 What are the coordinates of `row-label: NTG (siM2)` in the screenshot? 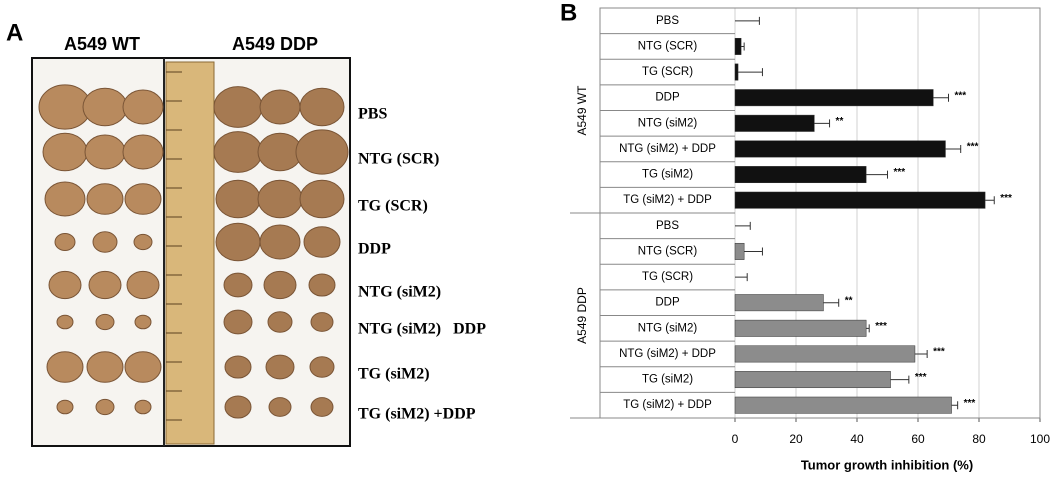 It's located at (399, 292).